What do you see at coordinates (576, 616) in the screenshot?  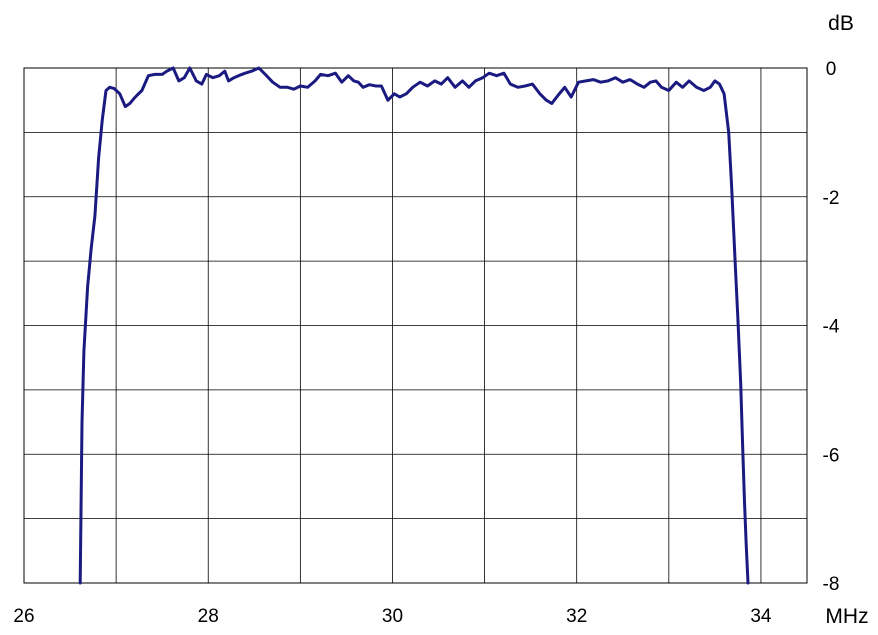 I see `x-tick-label: 32` at bounding box center [576, 616].